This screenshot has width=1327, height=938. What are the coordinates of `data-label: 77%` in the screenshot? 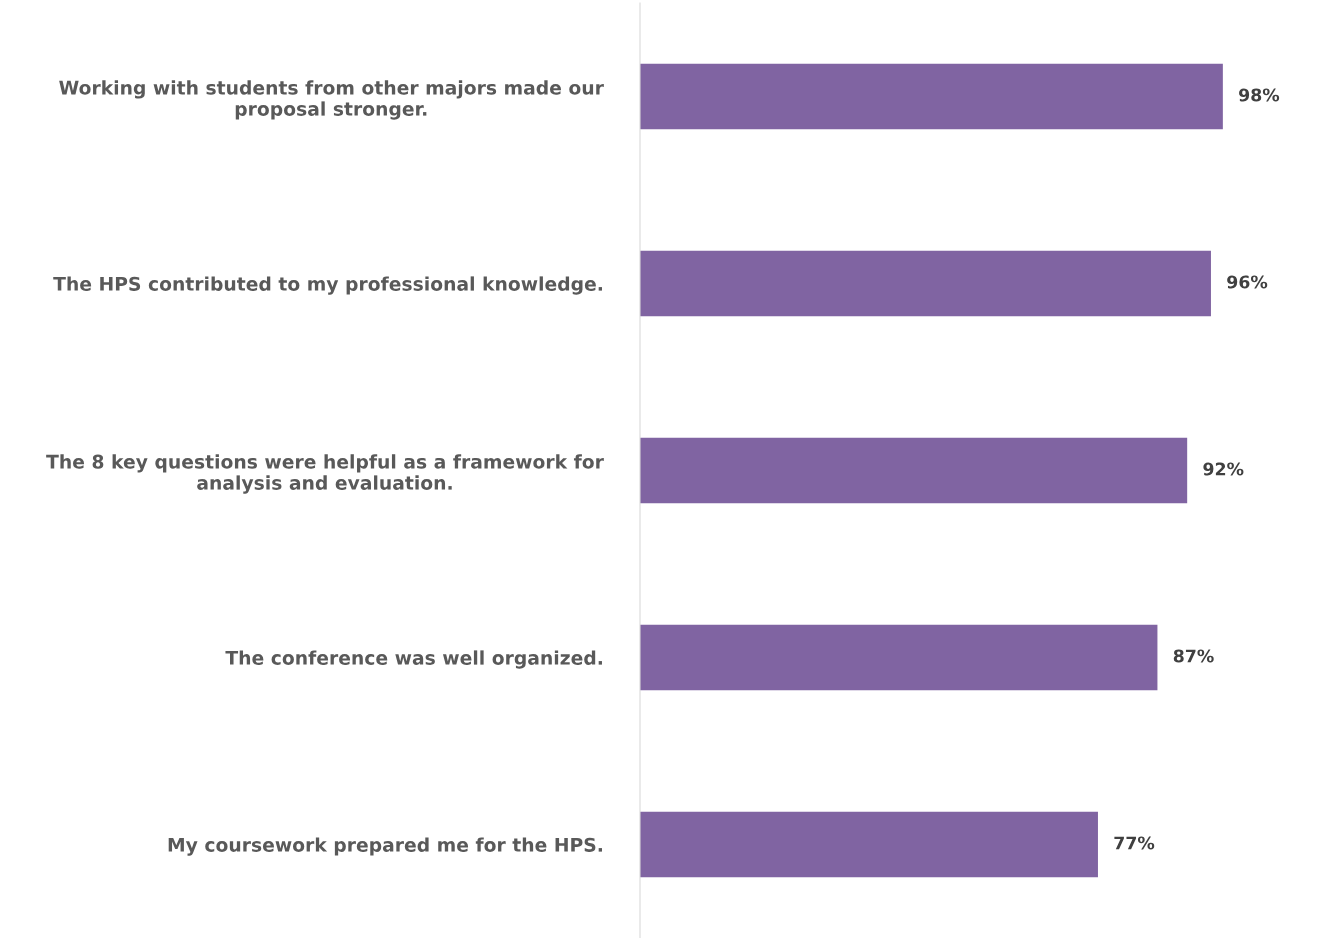 It's located at (1134, 843).